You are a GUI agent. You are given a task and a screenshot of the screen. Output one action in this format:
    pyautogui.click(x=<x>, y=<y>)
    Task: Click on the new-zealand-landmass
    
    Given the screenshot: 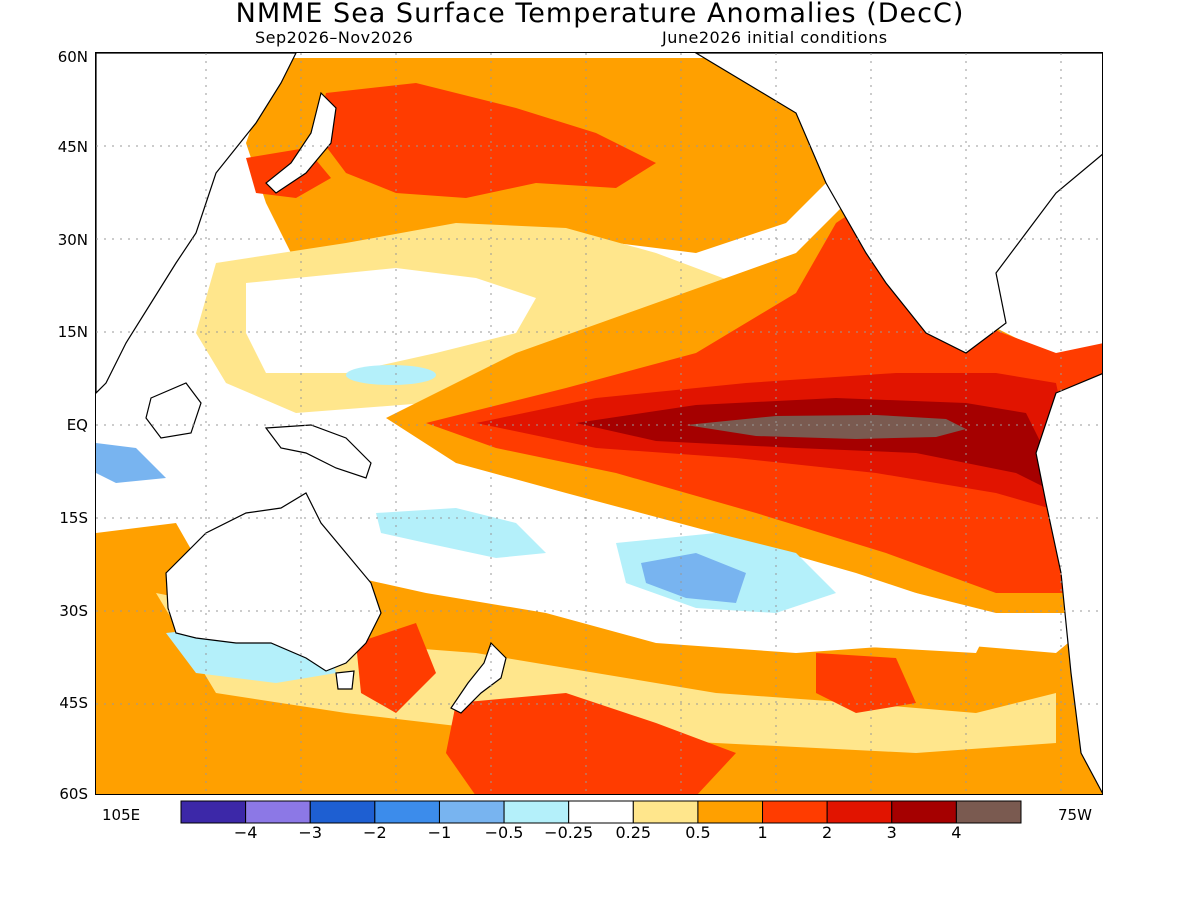 What is the action you would take?
    pyautogui.click(x=478, y=677)
    